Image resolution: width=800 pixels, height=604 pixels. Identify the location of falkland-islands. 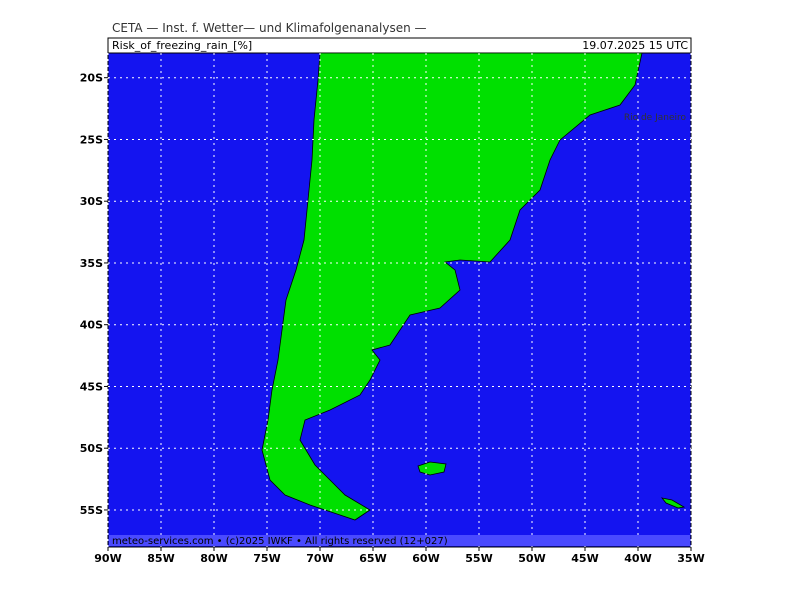
(432, 468).